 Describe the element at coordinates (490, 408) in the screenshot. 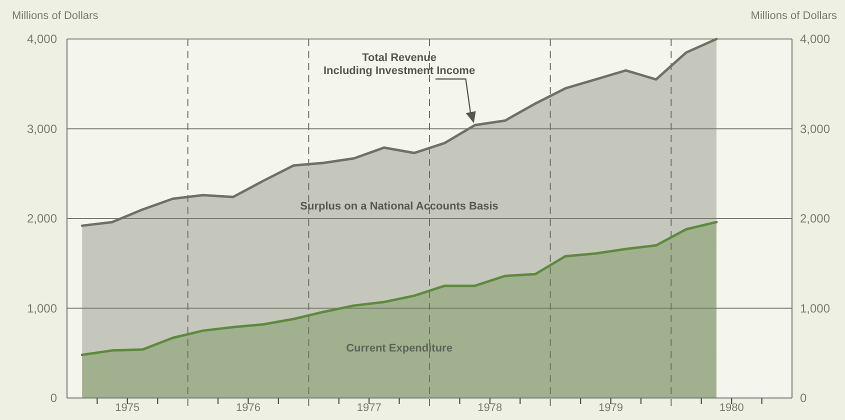

I see `x-tick-label: 1978` at that location.